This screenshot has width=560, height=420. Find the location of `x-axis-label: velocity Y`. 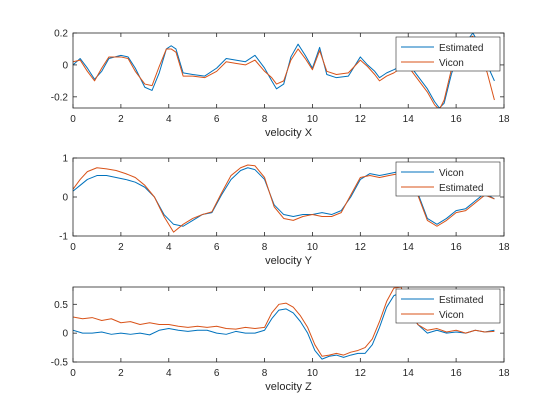

x-axis-label: velocity Y is located at coordinates (289, 261).